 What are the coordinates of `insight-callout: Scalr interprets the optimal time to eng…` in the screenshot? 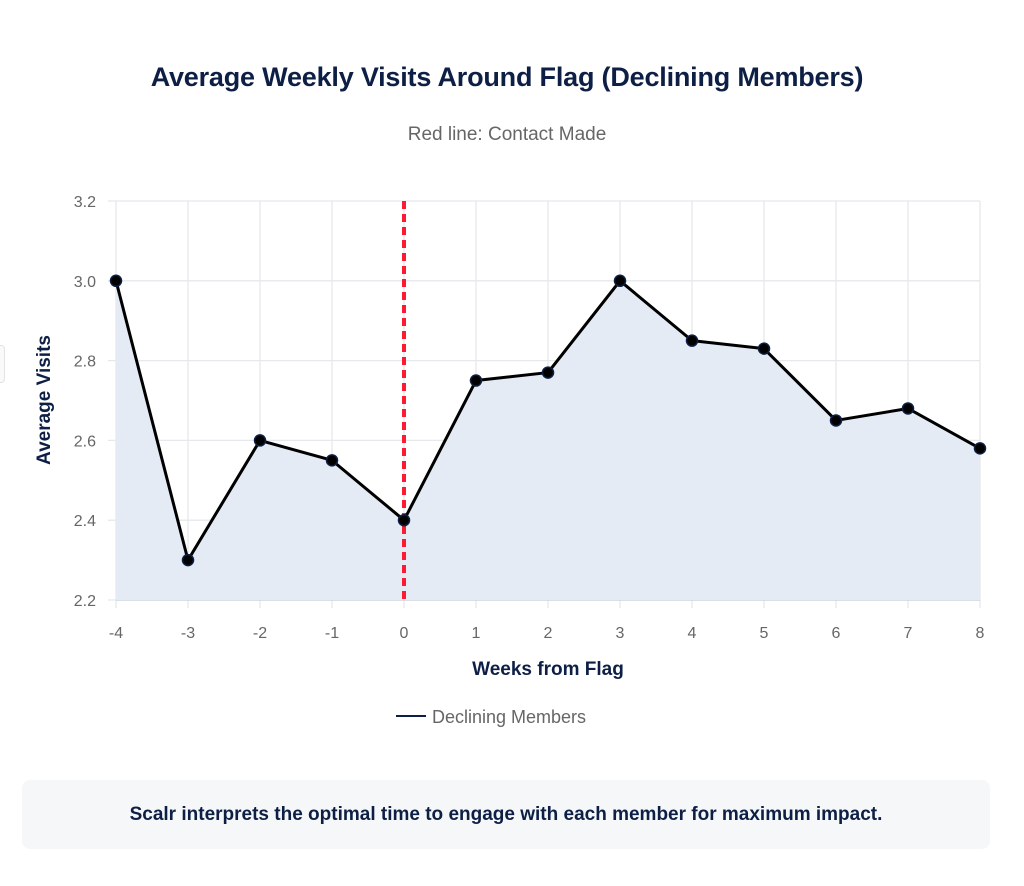 It's located at (506, 814).